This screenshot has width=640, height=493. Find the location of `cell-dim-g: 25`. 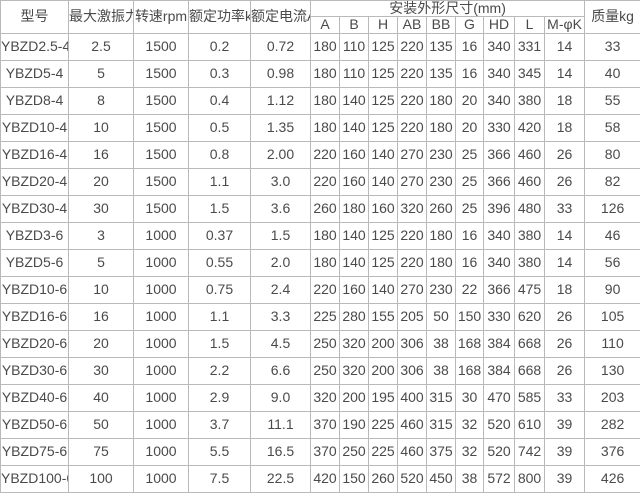

cell-dim-g: 25 is located at coordinates (470, 208).